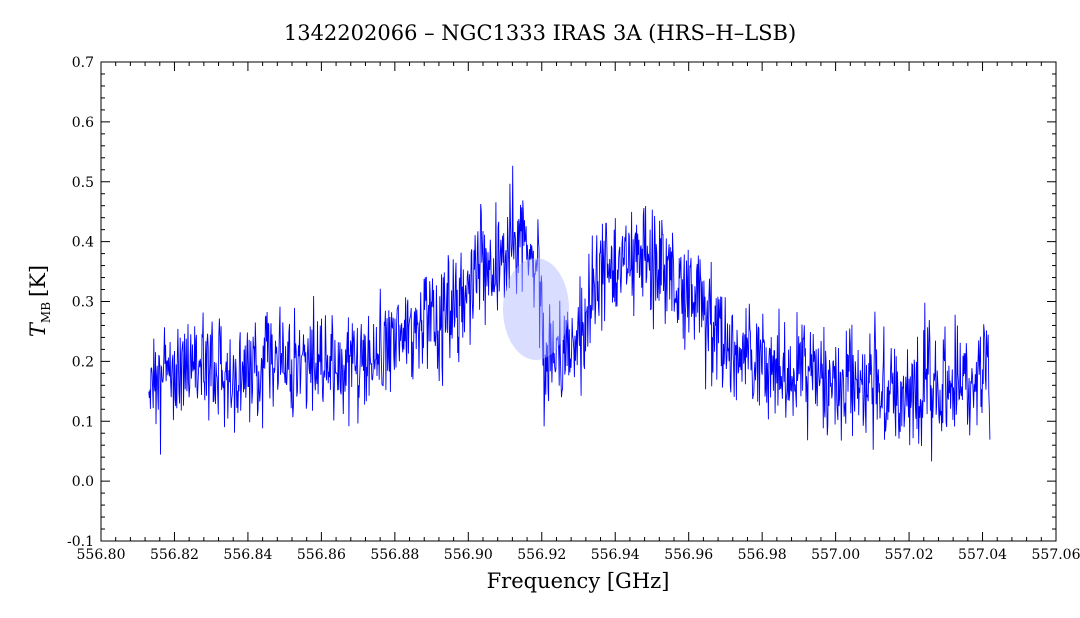 This screenshot has height=618, width=1080. Describe the element at coordinates (101, 555) in the screenshot. I see `x-tick-label: 556.80` at that location.